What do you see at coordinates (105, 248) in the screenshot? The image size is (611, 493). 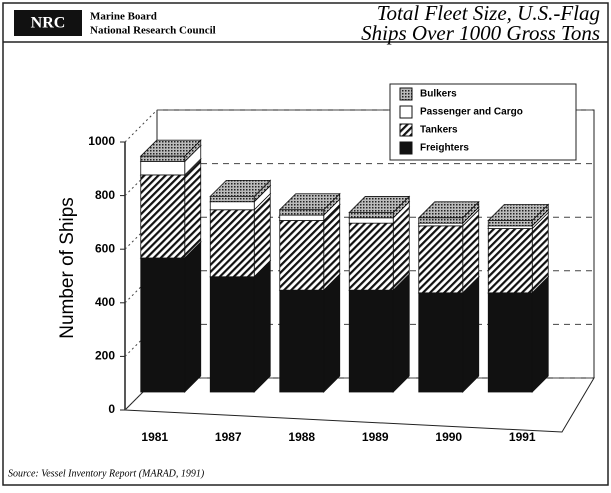 I see `y-tick-label: 600` at bounding box center [105, 248].